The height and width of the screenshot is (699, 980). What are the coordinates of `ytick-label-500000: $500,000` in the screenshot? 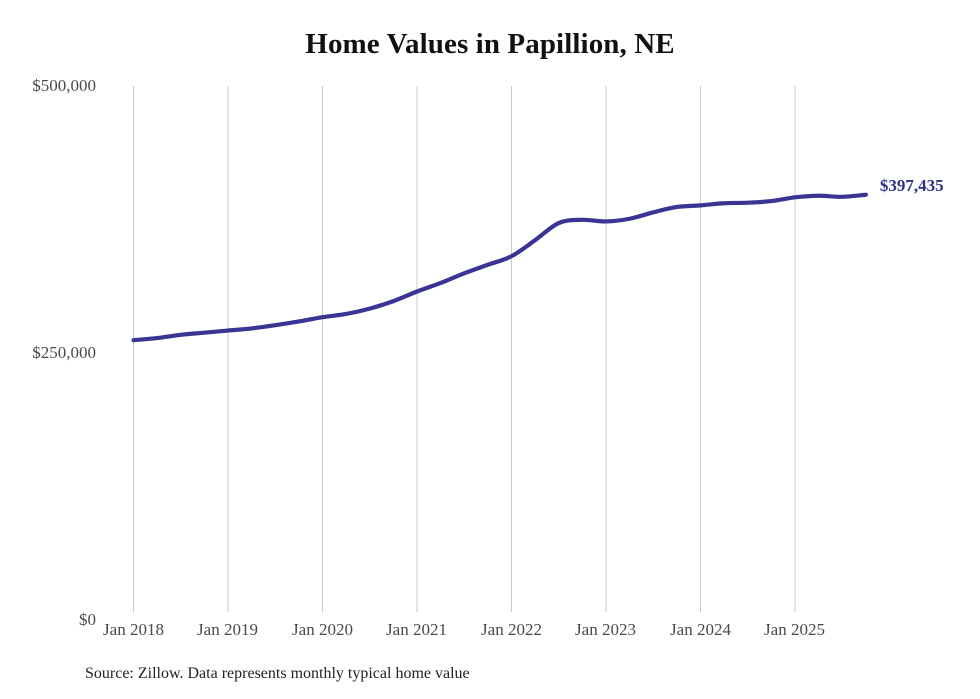 It's located at (64, 85).